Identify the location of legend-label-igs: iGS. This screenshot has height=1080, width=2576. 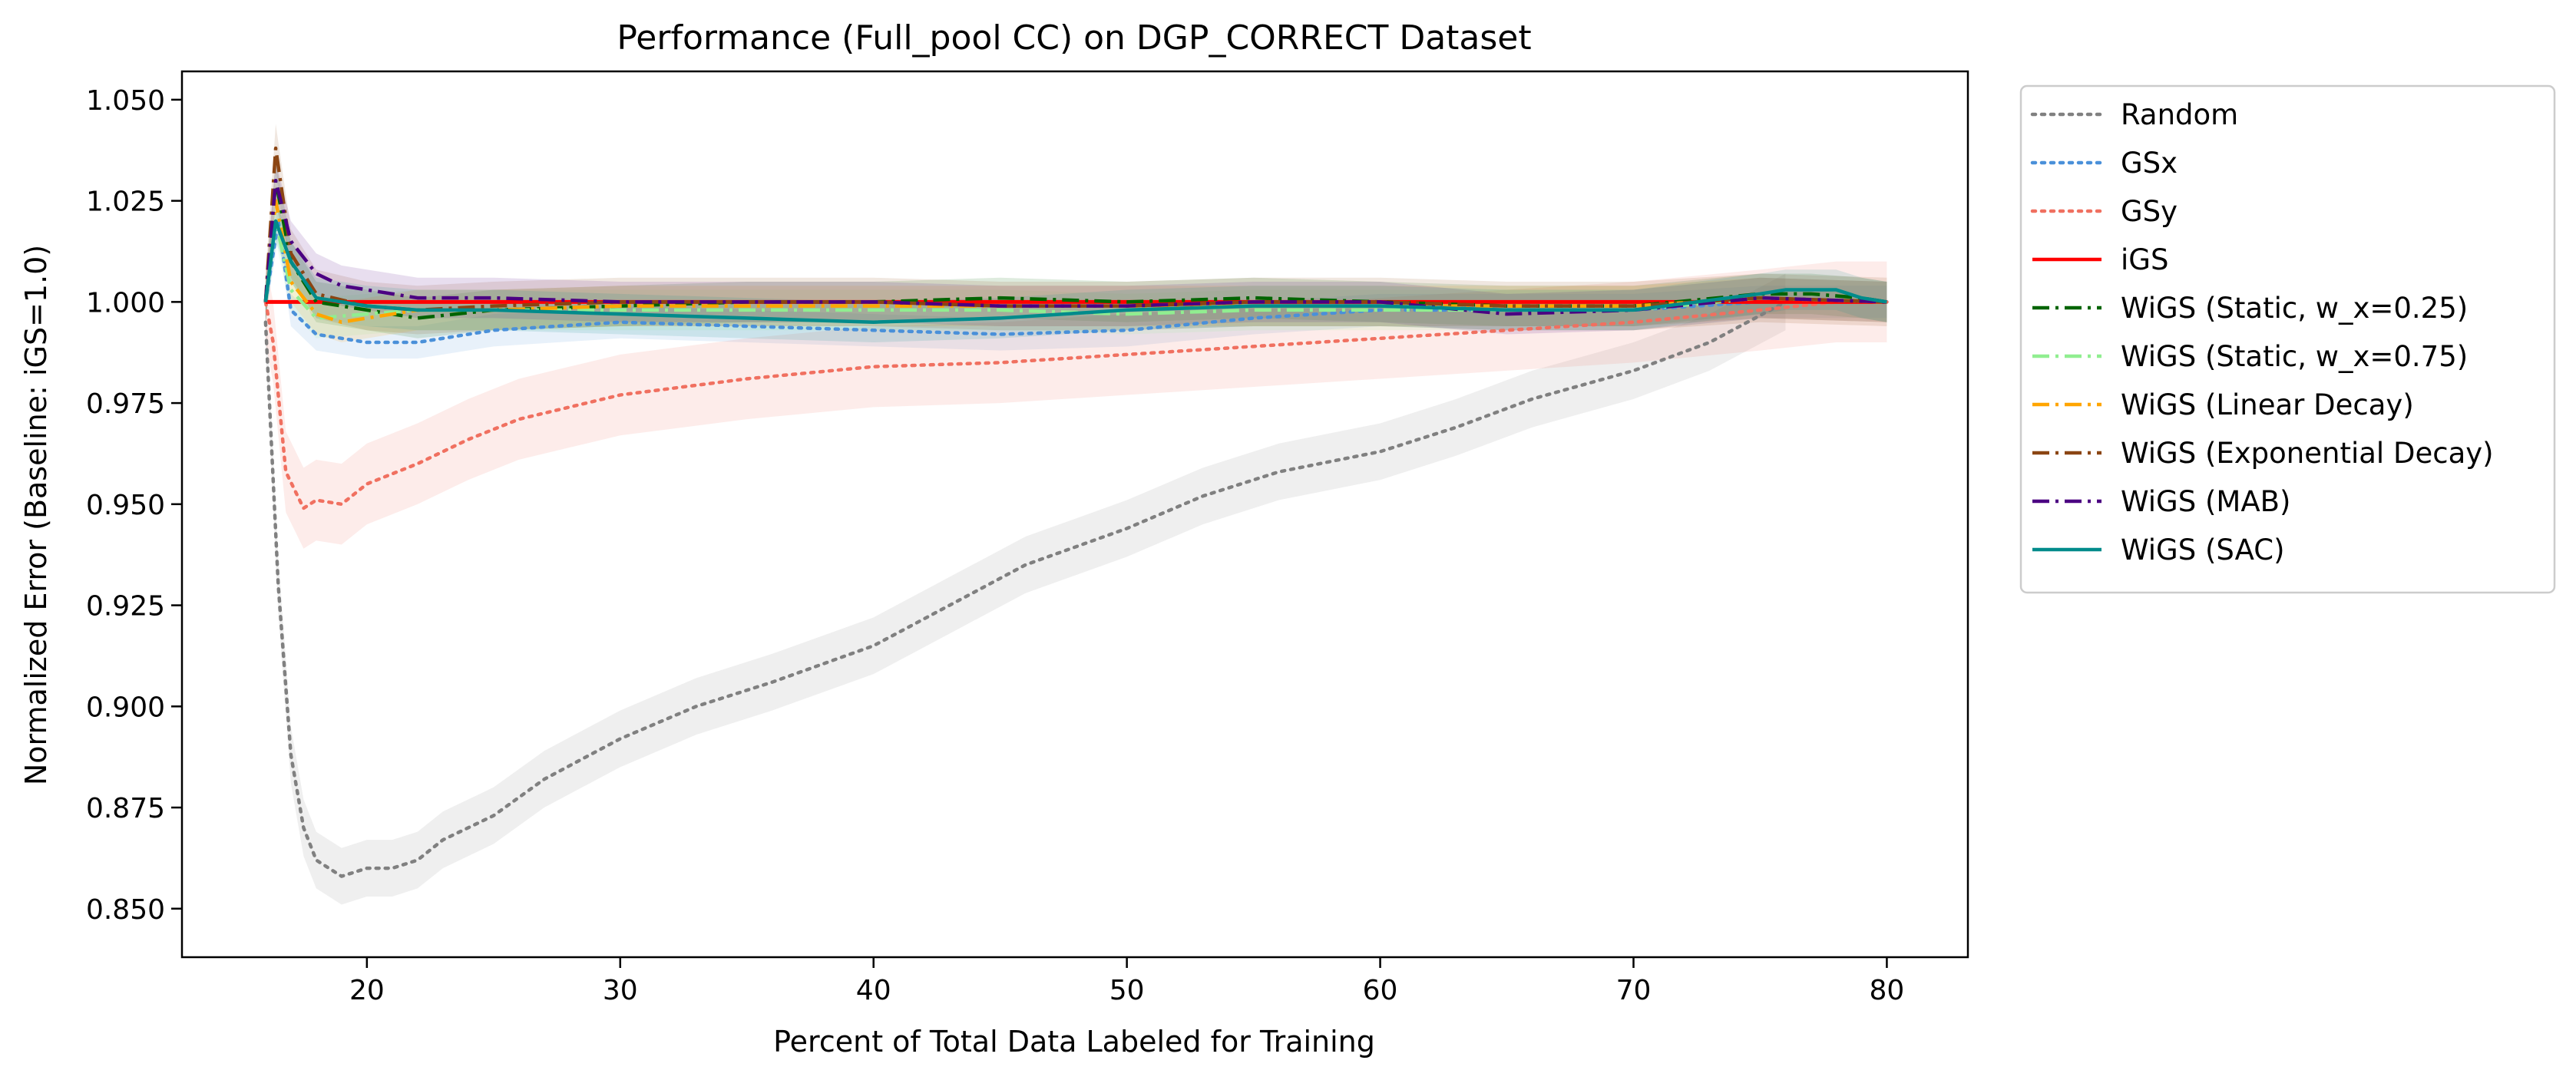
(2144, 259).